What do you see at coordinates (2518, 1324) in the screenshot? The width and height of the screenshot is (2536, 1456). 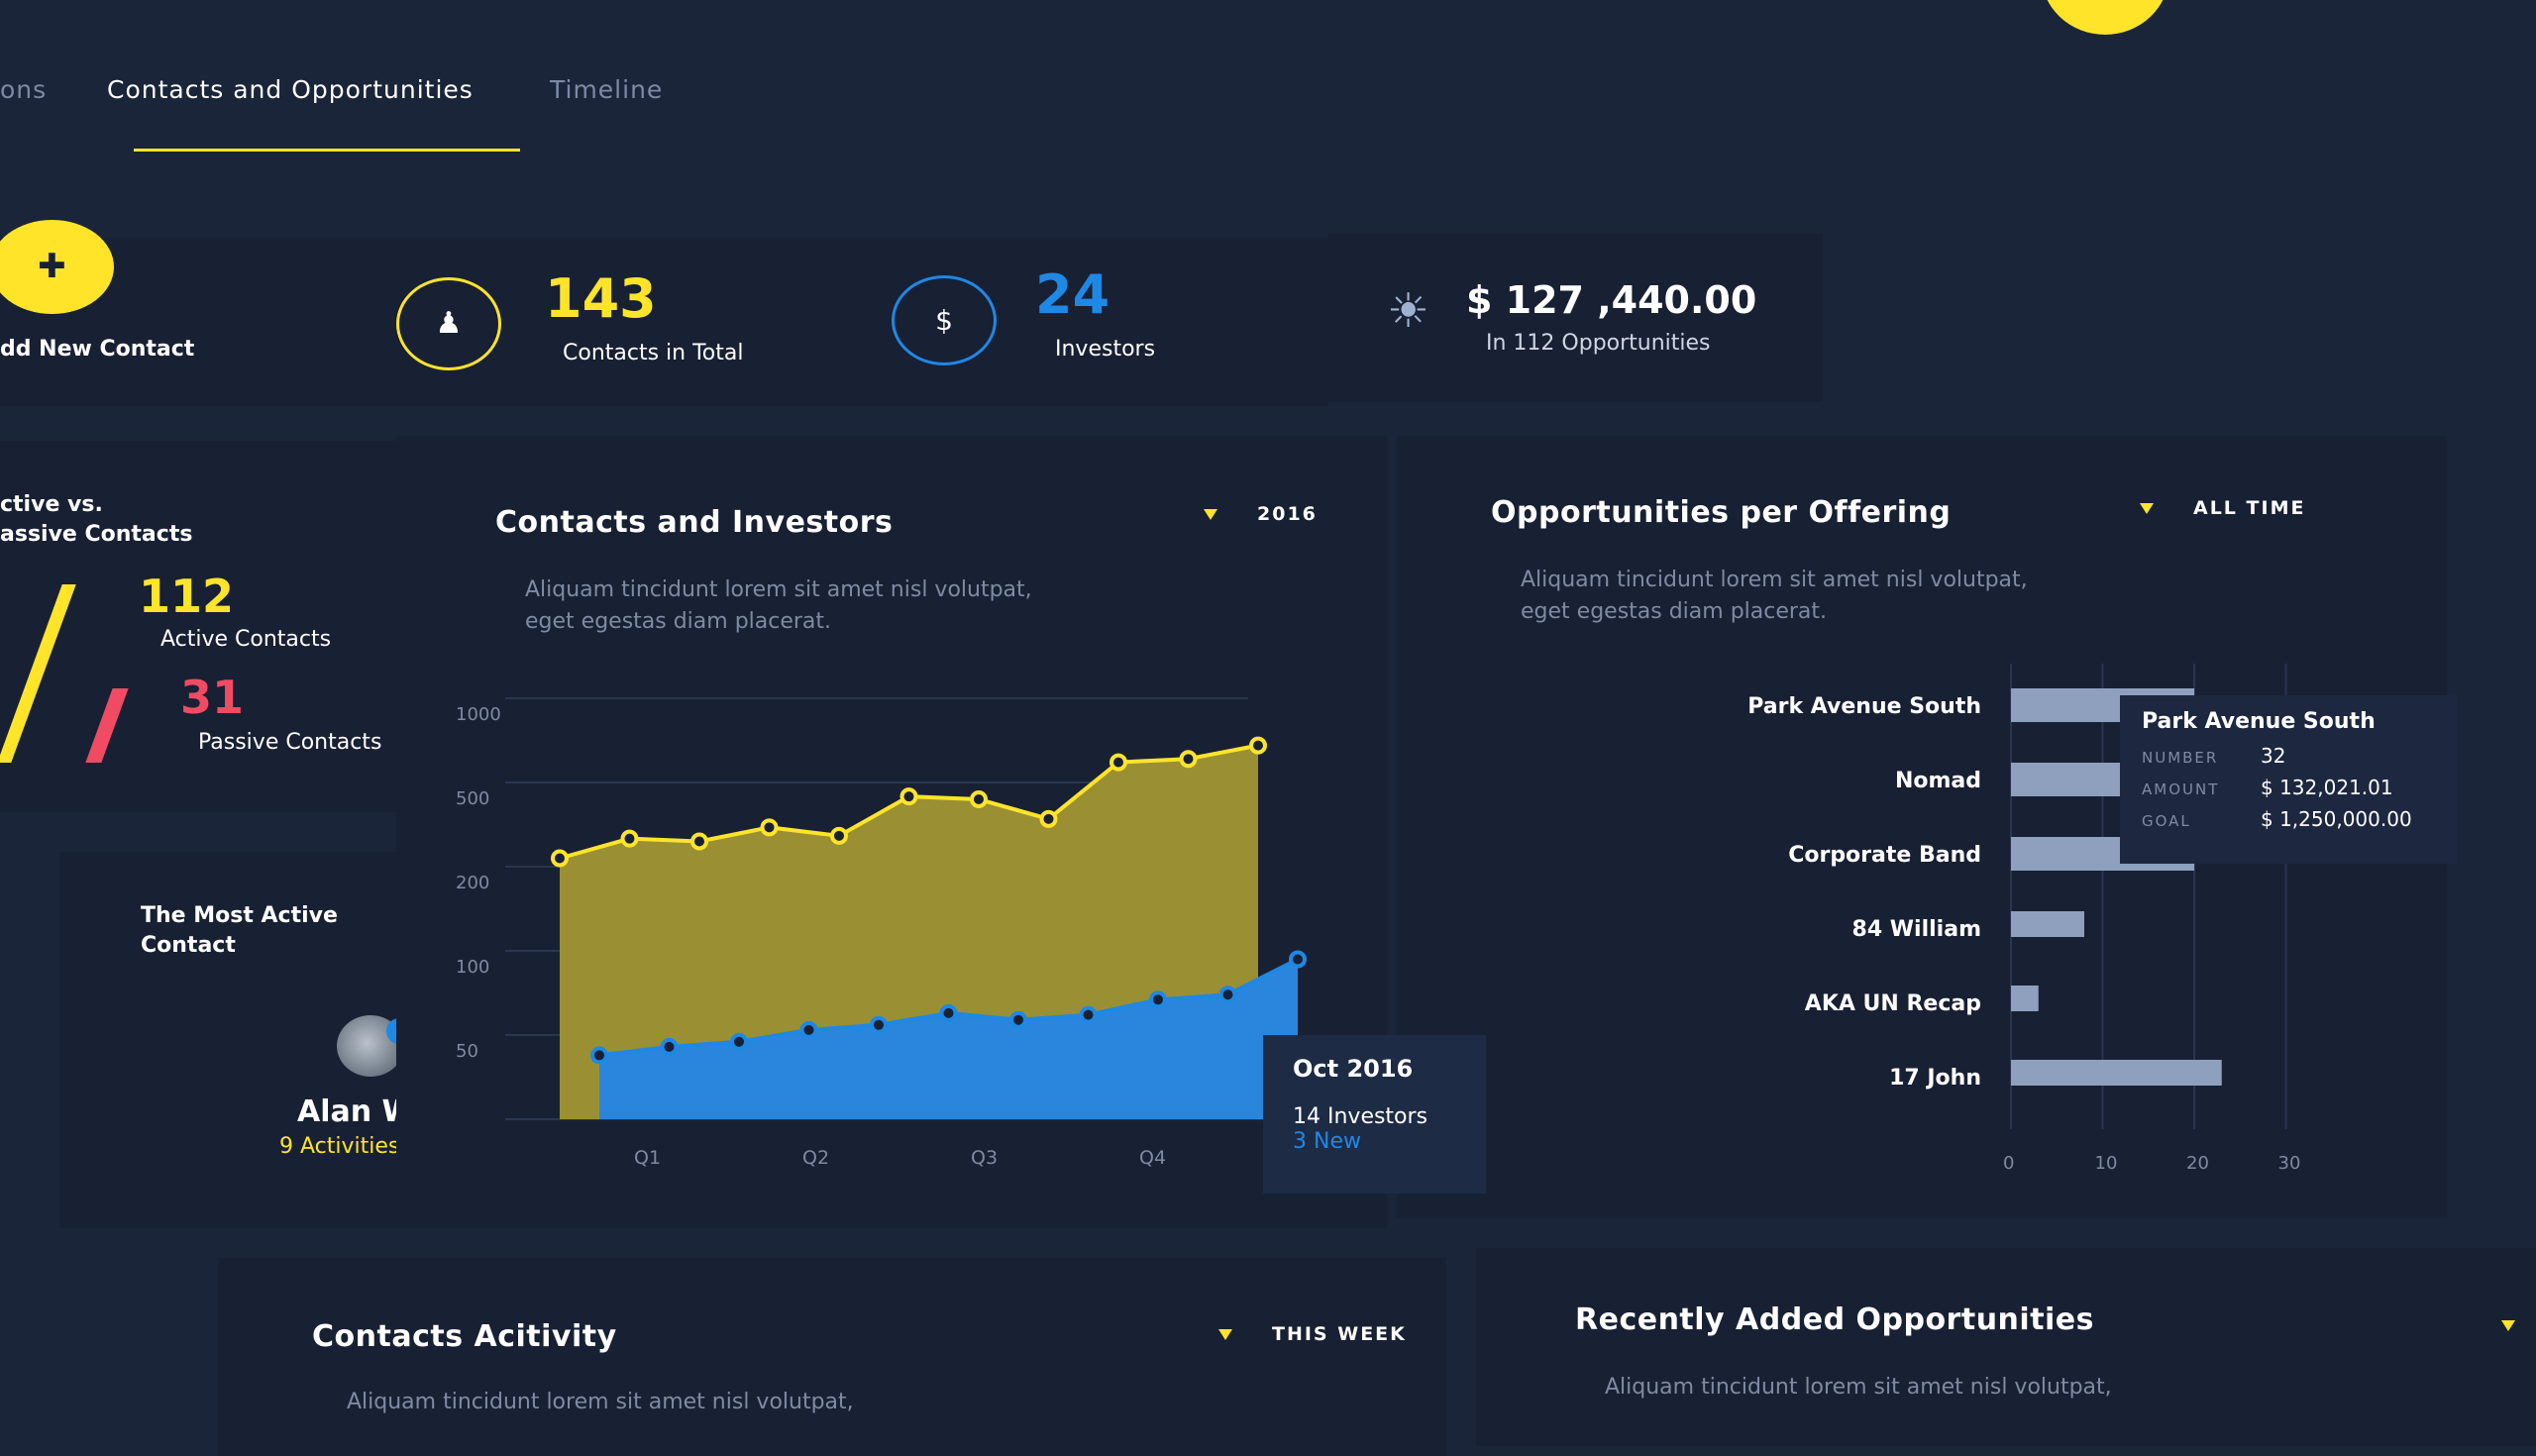 I see `recent-filter` at bounding box center [2518, 1324].